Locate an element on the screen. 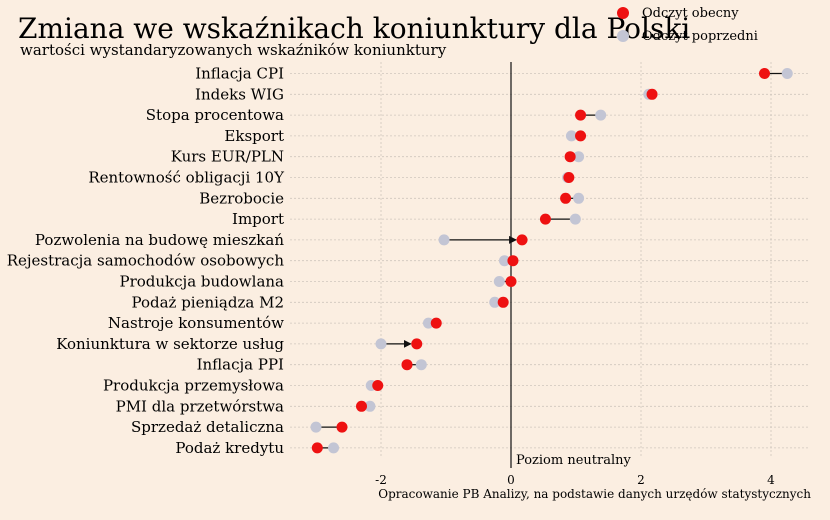 The image size is (830, 520). category-label: Bezrobocie is located at coordinates (241, 198).